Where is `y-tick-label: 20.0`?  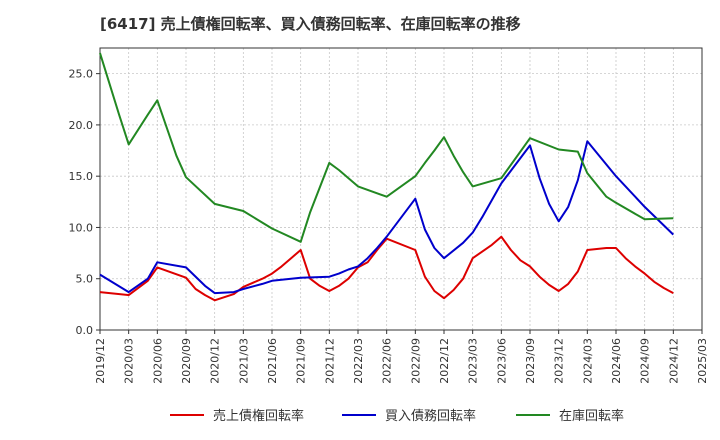
y-tick-label: 20.0 is located at coordinates (81, 125).